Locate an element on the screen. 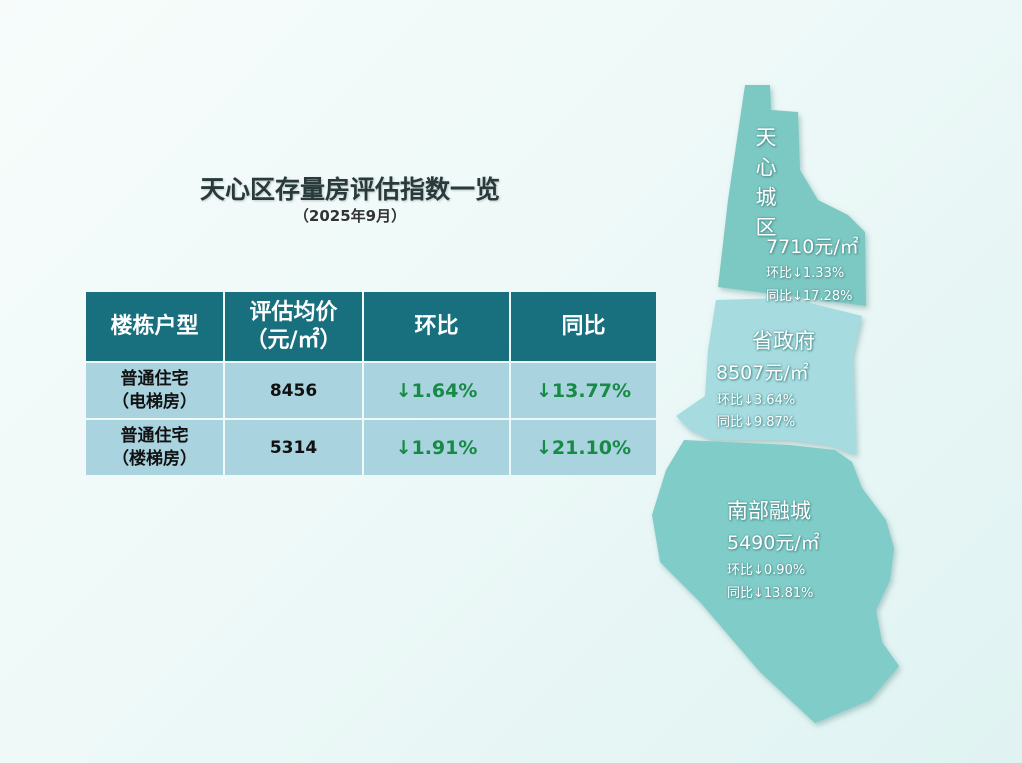  region-price: 5490元/㎡ is located at coordinates (773, 543).